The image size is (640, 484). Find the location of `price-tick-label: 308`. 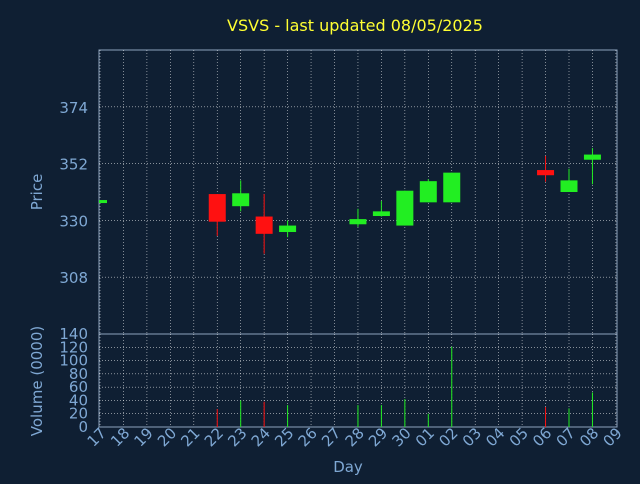

price-tick-label: 308 is located at coordinates (73, 278).